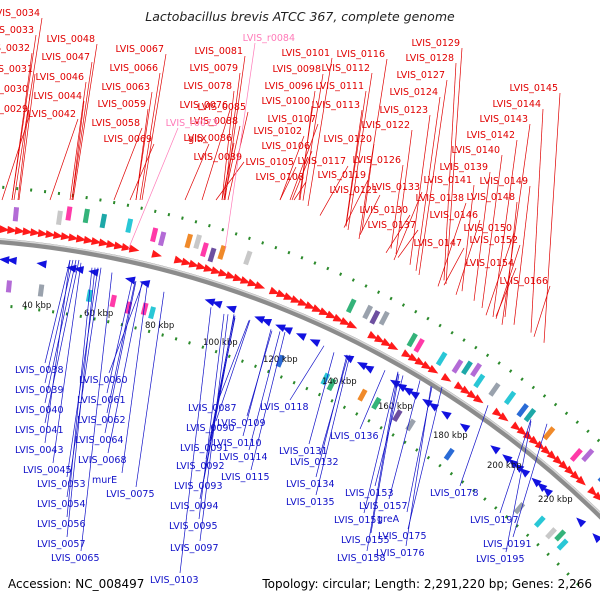 Image resolution: width=600 pixels, height=605 pixels. What do you see at coordinates (285, 146) in the screenshot?
I see `forward-gene-label: LVIS_0106` at bounding box center [285, 146].